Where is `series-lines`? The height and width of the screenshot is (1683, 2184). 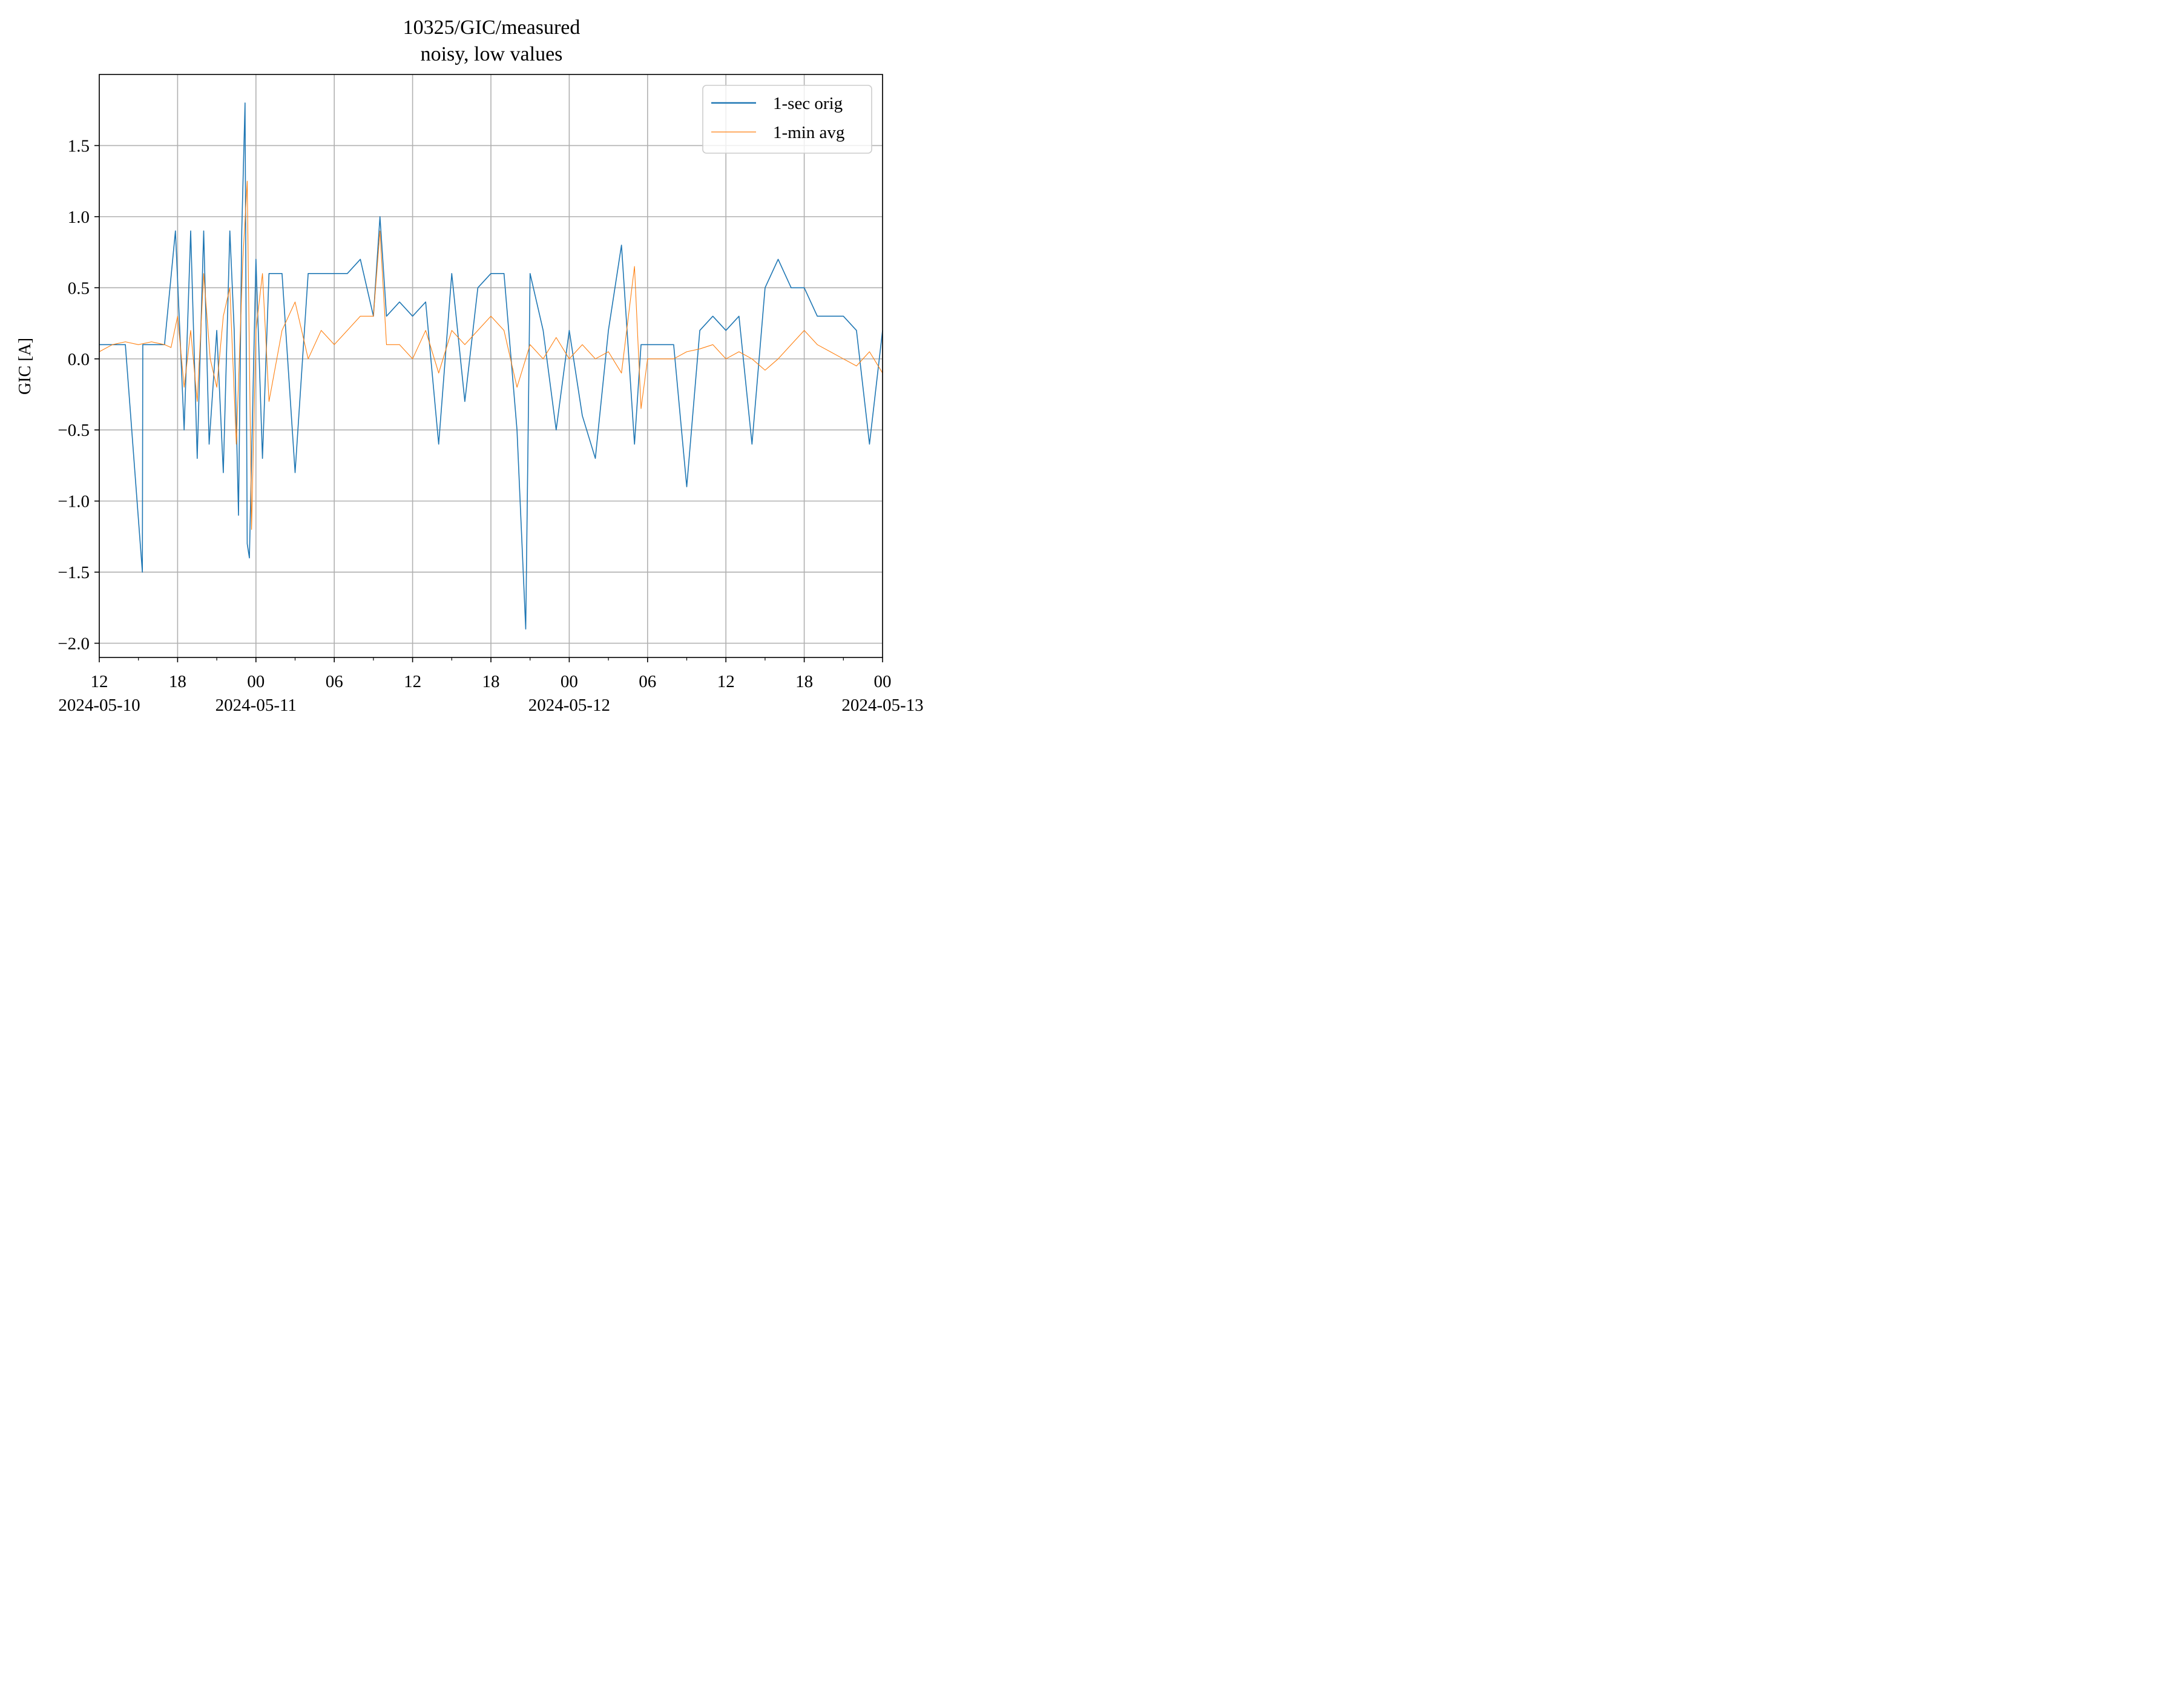 series-lines is located at coordinates (491, 366).